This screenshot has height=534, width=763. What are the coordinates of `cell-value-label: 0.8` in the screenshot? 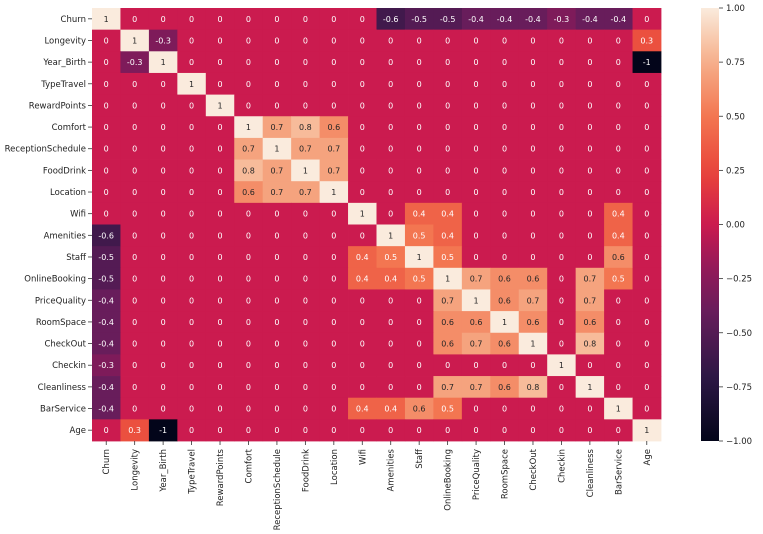 It's located at (248, 170).